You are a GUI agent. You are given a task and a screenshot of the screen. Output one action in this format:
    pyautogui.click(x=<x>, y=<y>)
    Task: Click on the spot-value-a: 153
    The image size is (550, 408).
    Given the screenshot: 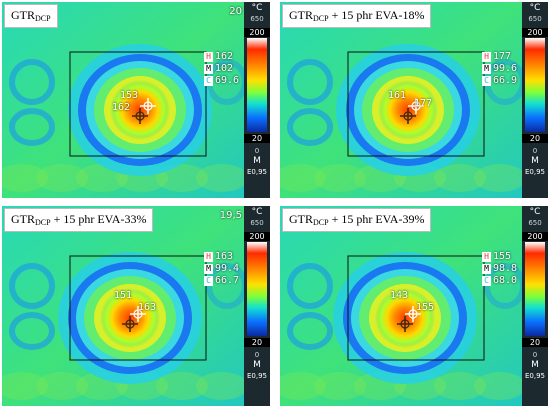 What is the action you would take?
    pyautogui.click(x=129, y=95)
    